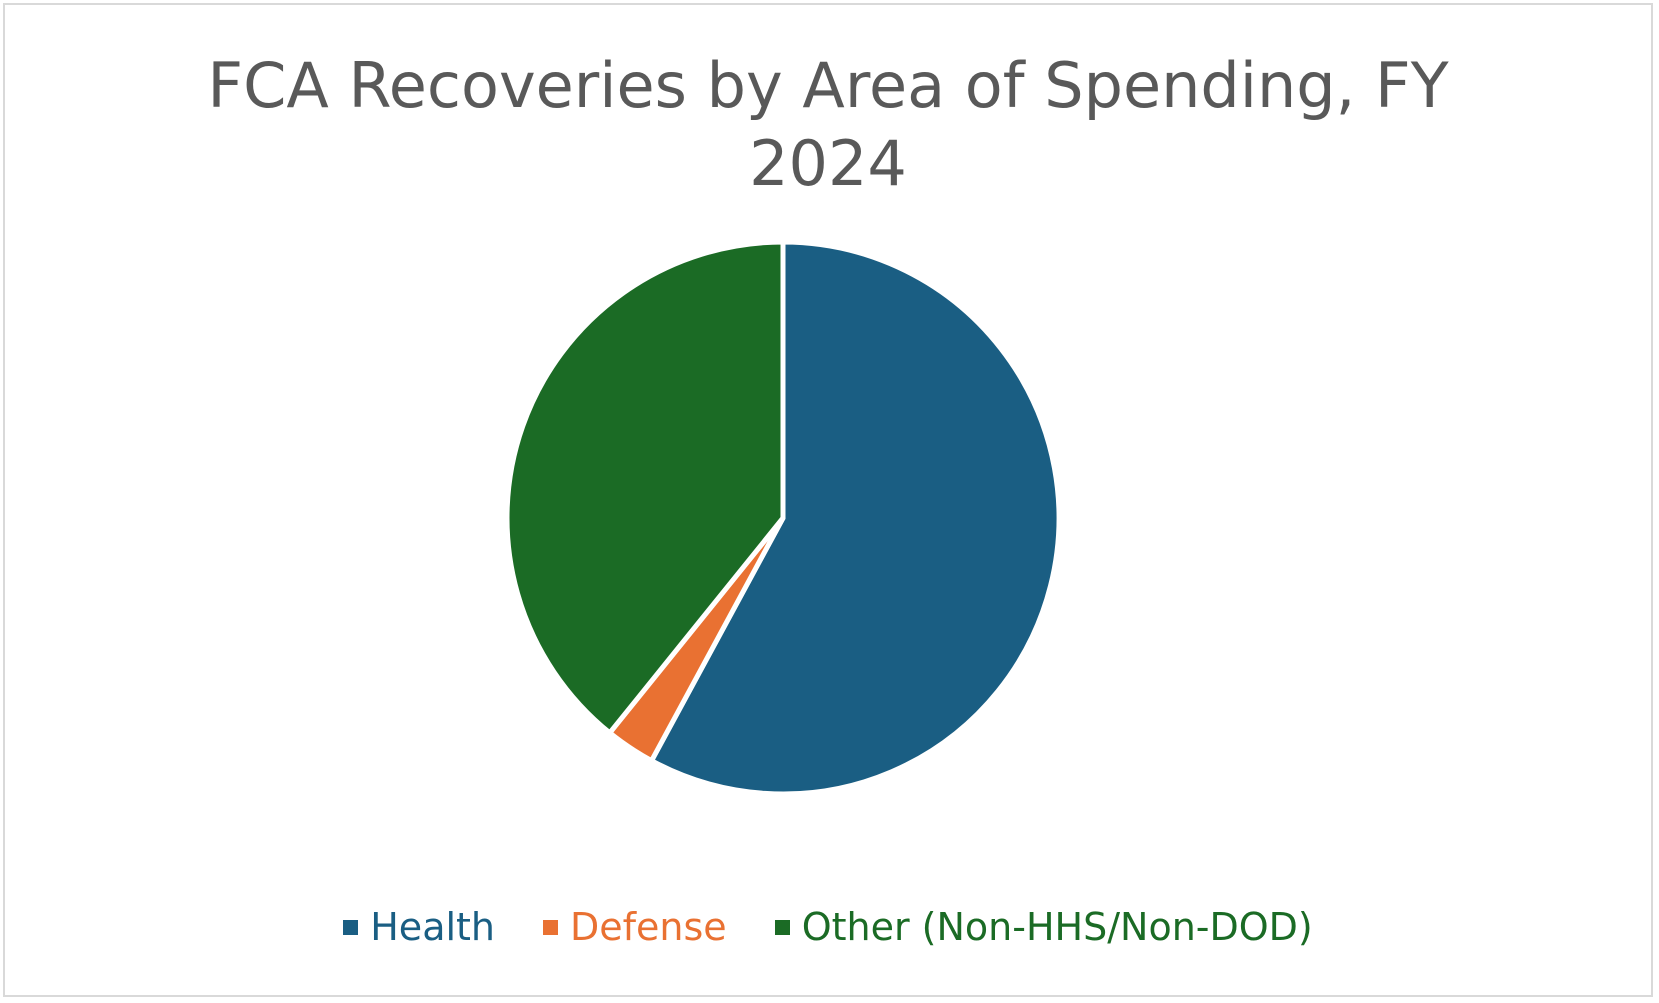 The width and height of the screenshot is (1659, 1003). Describe the element at coordinates (433, 927) in the screenshot. I see `legend-label-health: Health` at that location.